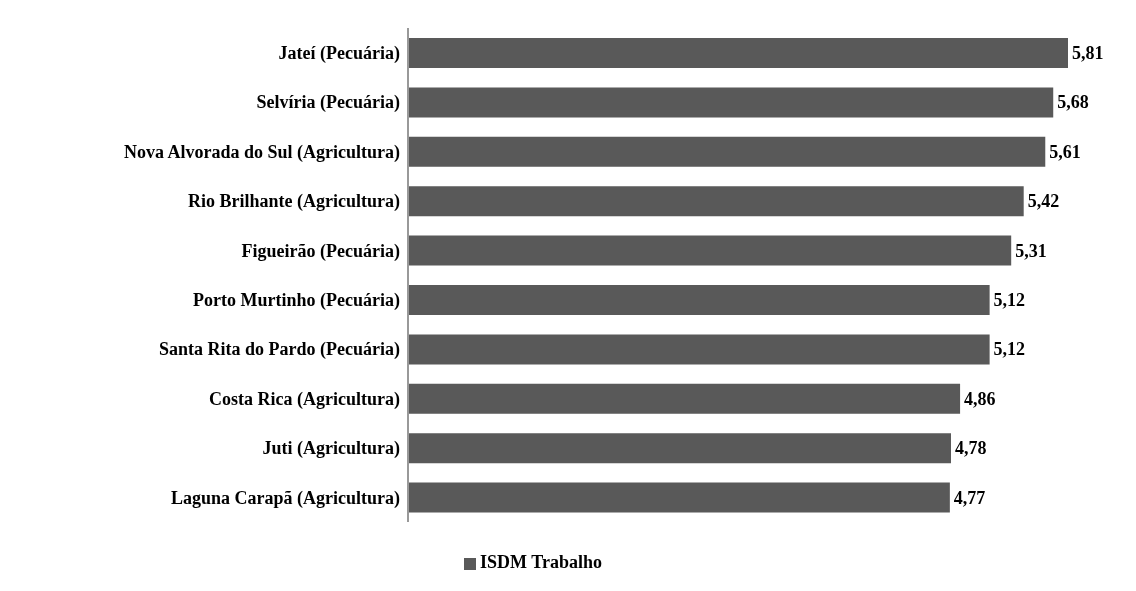 This screenshot has height=591, width=1136. Describe the element at coordinates (331, 449) in the screenshot. I see `y-tick-label: Juti (Agricultura)` at that location.